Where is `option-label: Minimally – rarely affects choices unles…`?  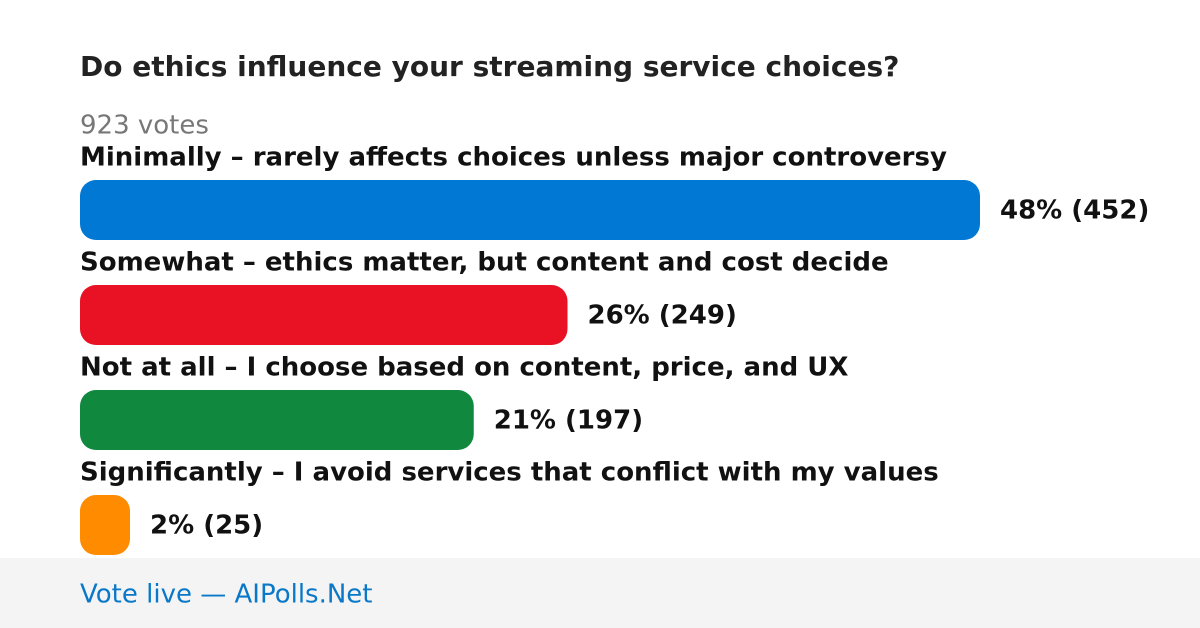 option-label: Minimally – rarely affects choices unles… is located at coordinates (513, 158).